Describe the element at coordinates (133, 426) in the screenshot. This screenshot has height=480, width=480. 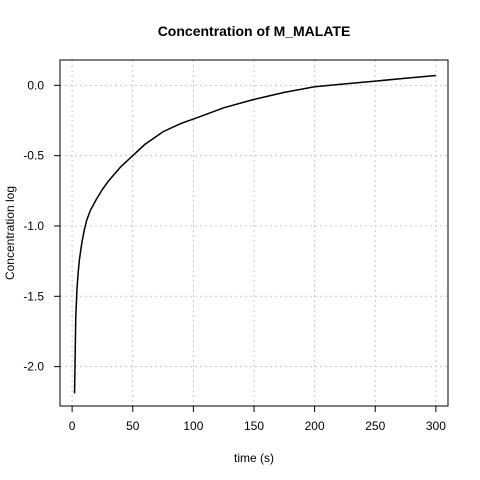
I see `x-tick-label: 50` at that location.